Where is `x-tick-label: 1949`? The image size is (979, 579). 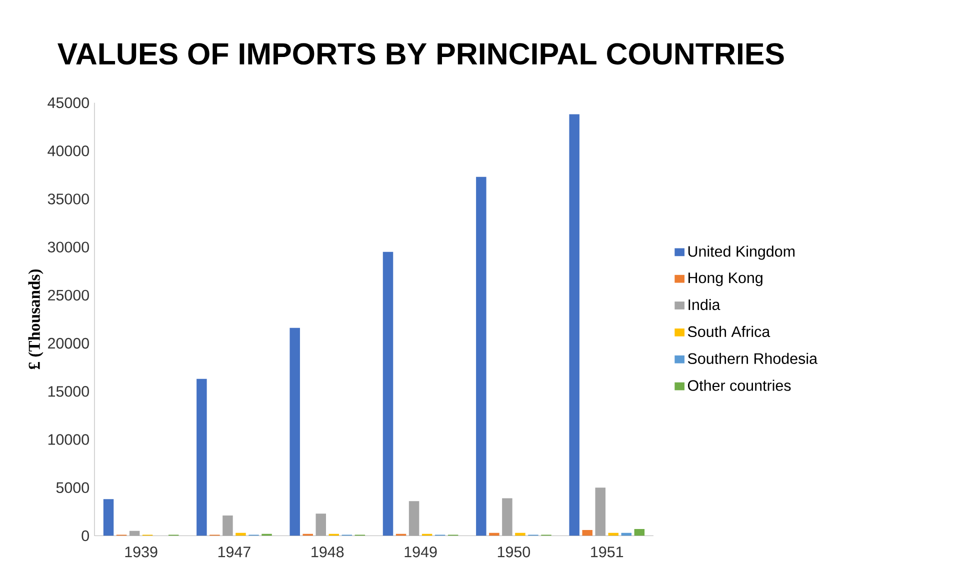 x-tick-label: 1949 is located at coordinates (420, 552).